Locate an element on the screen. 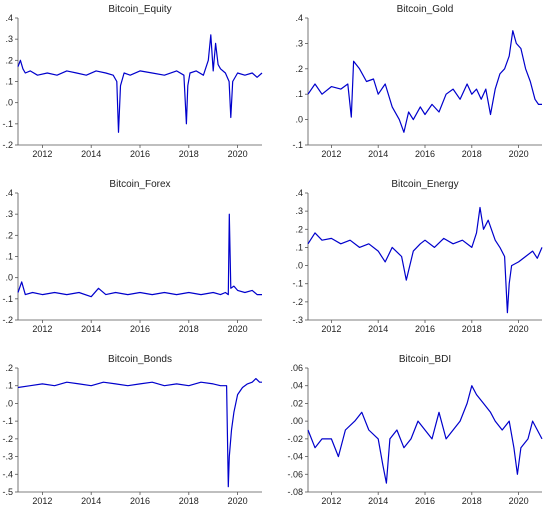  y-tick-label: -.04 is located at coordinates (295, 457).